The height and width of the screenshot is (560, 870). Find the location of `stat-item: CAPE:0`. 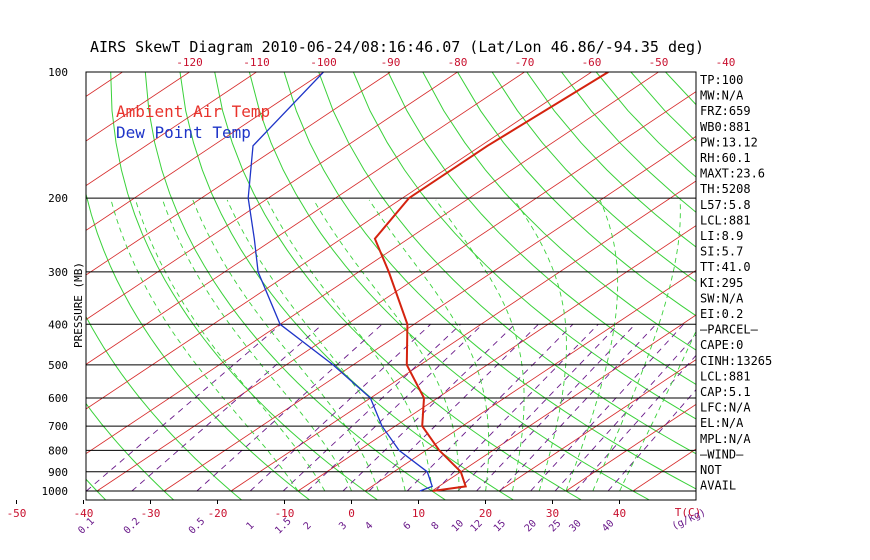

stat-item: CAPE:0 is located at coordinates (721, 345).